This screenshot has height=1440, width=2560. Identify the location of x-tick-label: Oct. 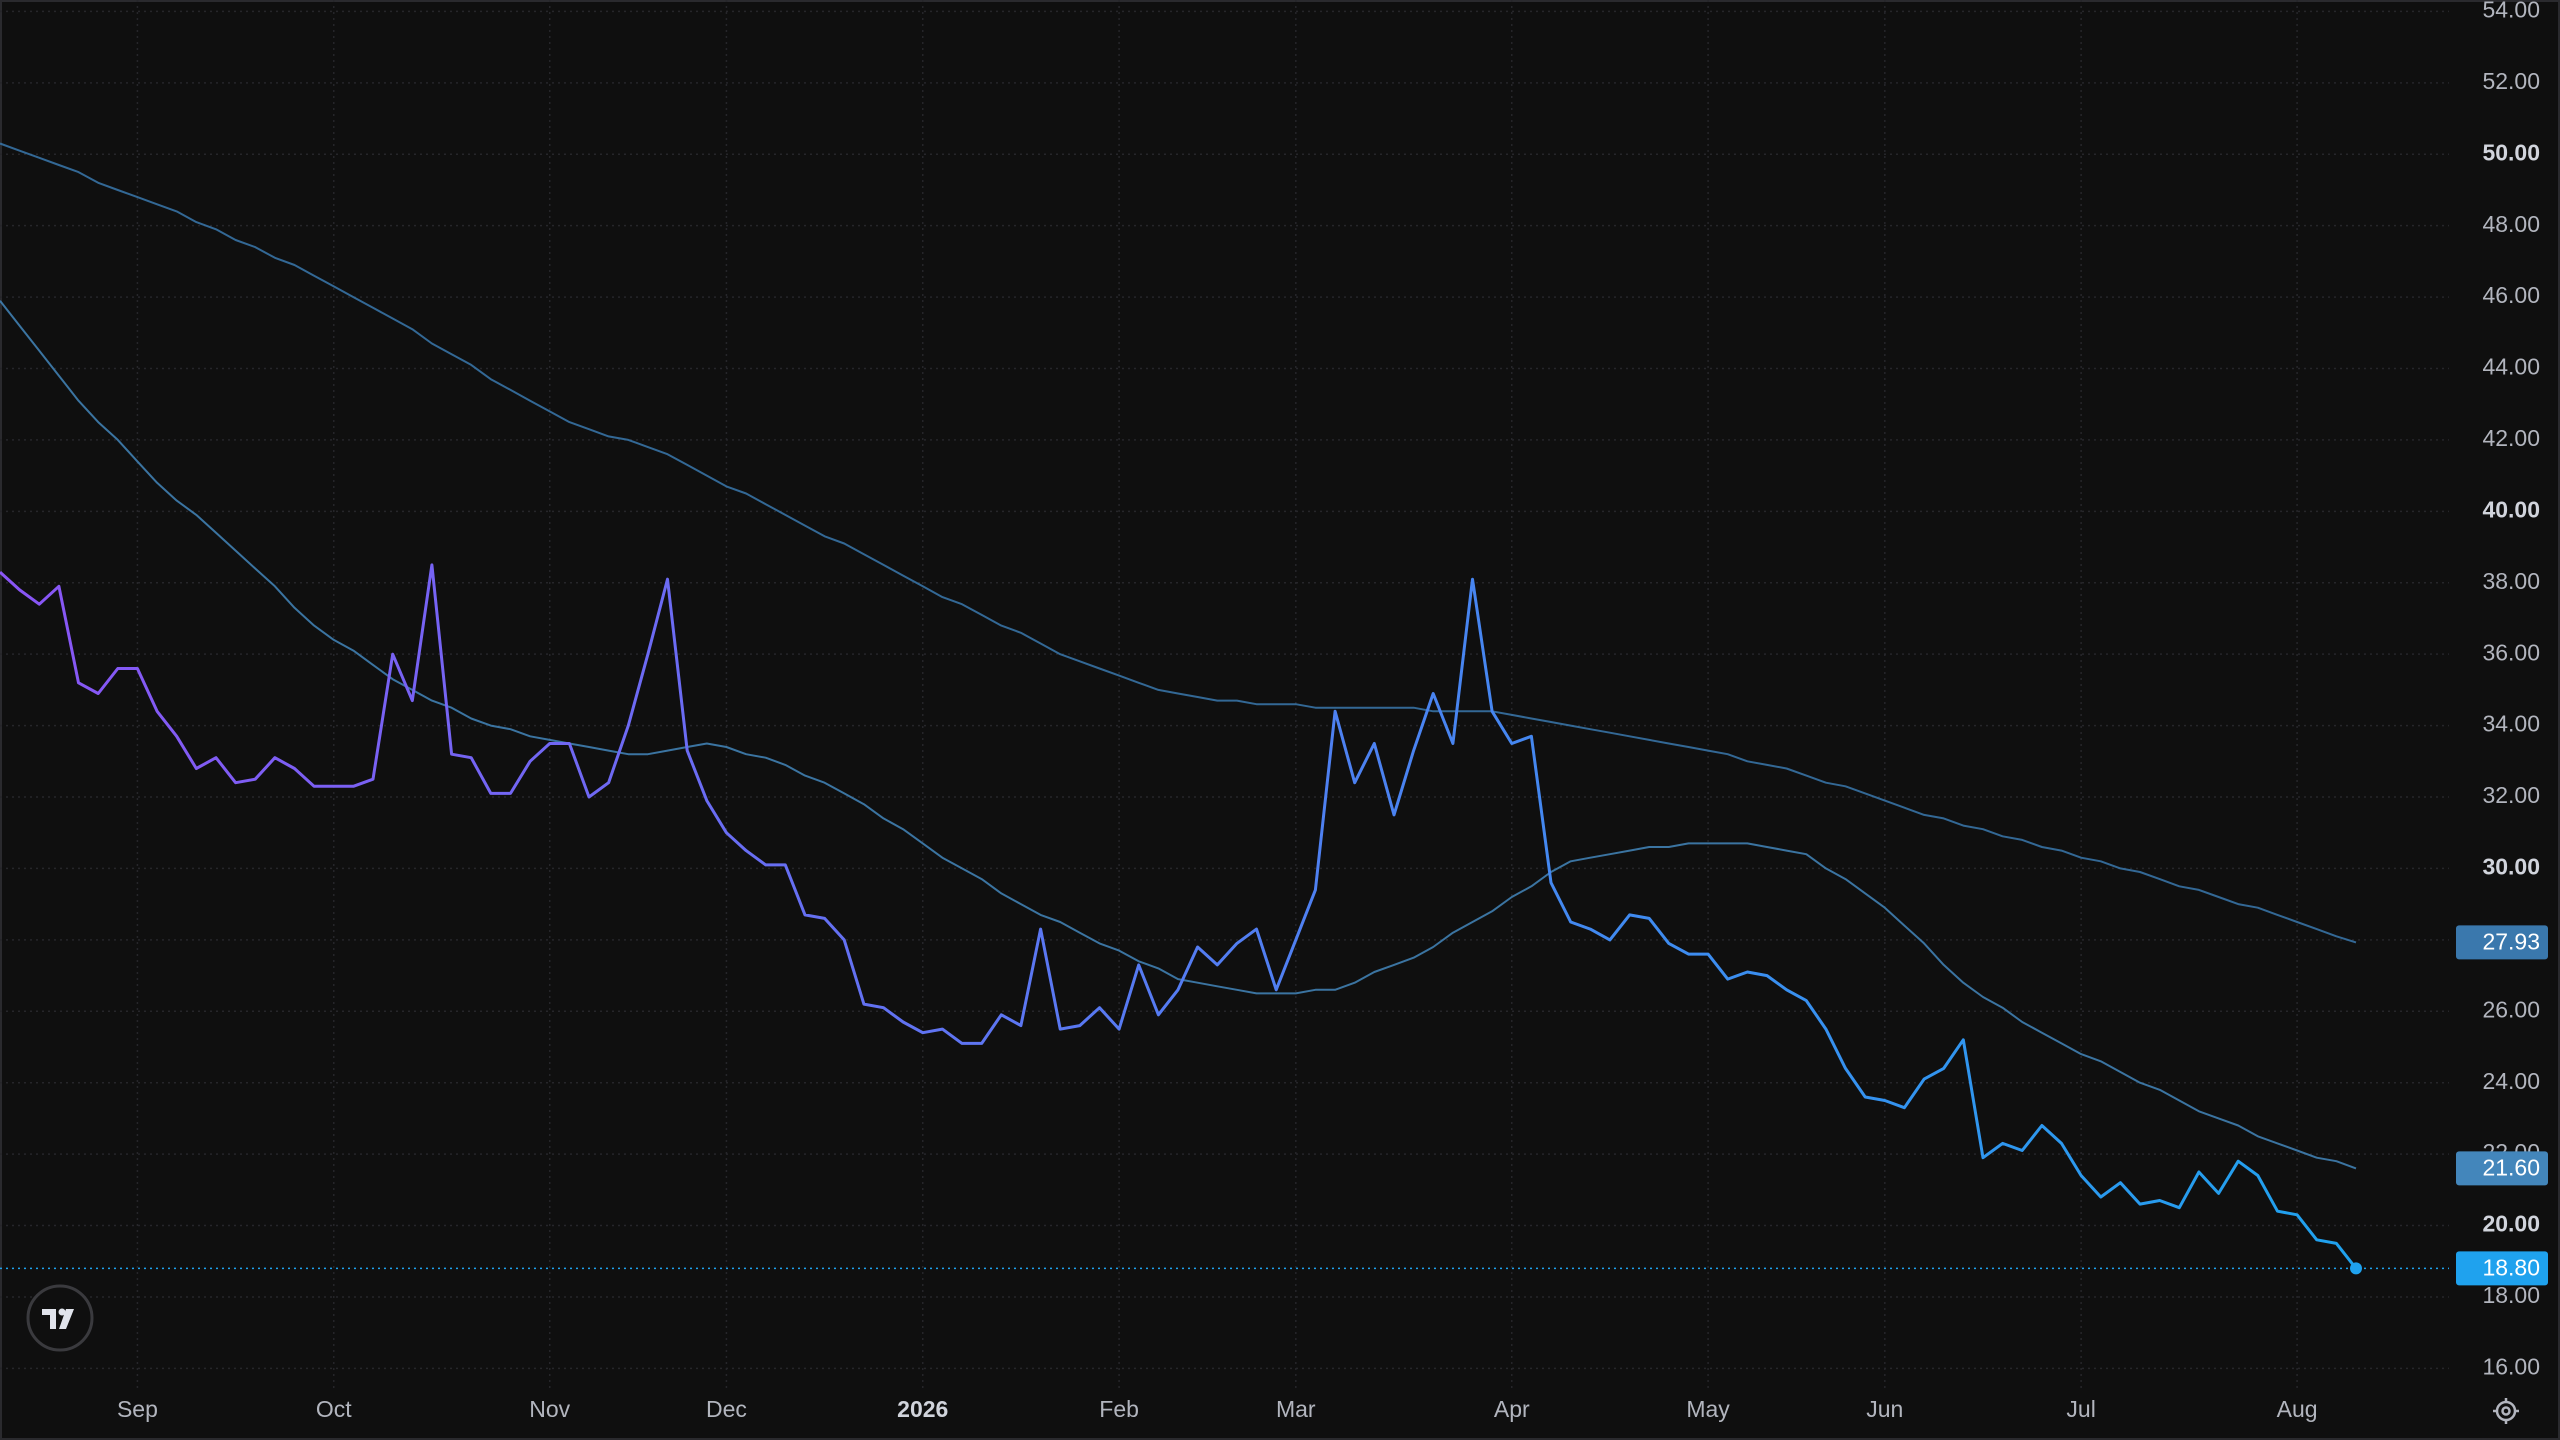
(334, 1409).